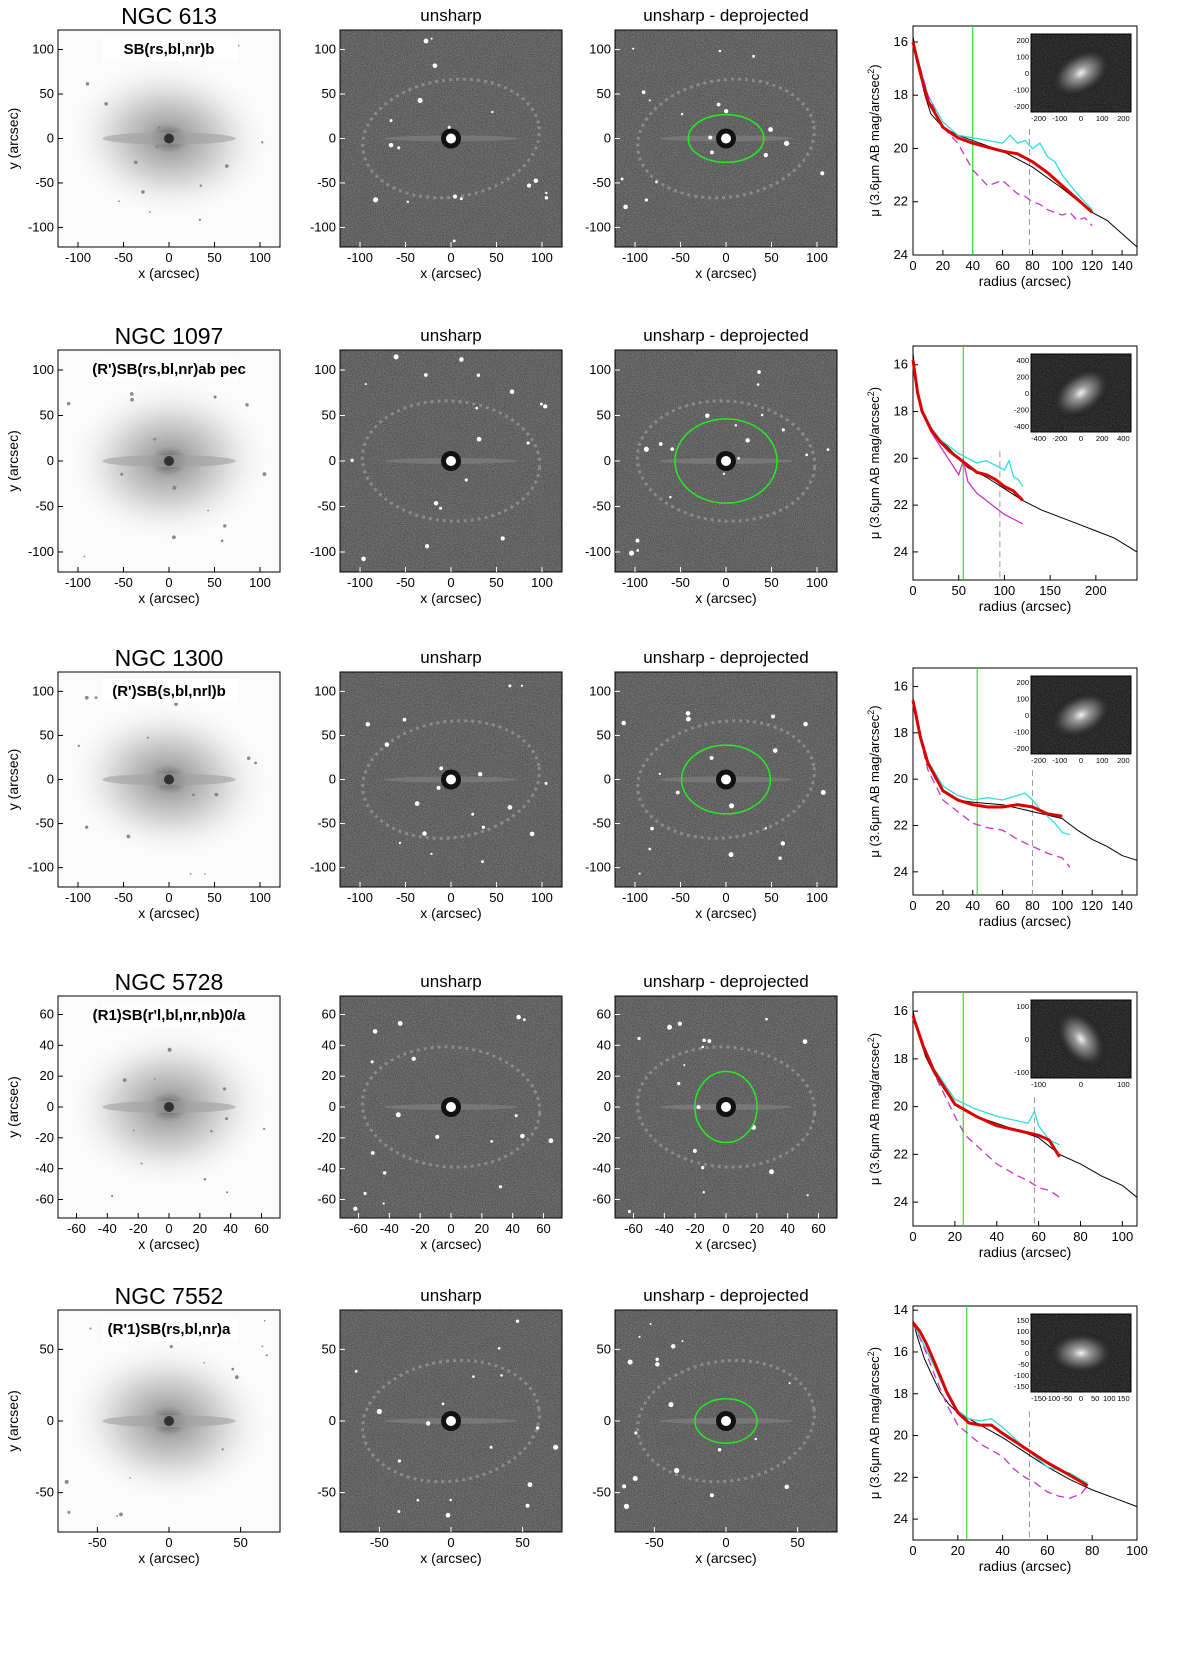 The width and height of the screenshot is (1200, 1658). What do you see at coordinates (817, 582) in the screenshot?
I see `x-tick-label: 100` at bounding box center [817, 582].